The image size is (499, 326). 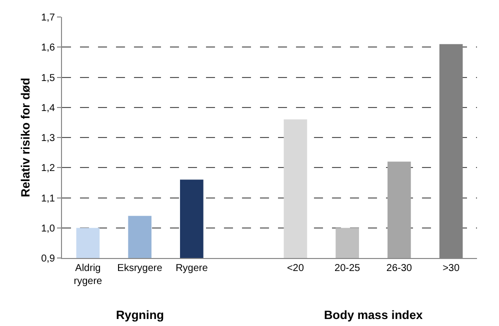 What do you see at coordinates (295, 268) in the screenshot?
I see `x-tick-label: <20` at bounding box center [295, 268].